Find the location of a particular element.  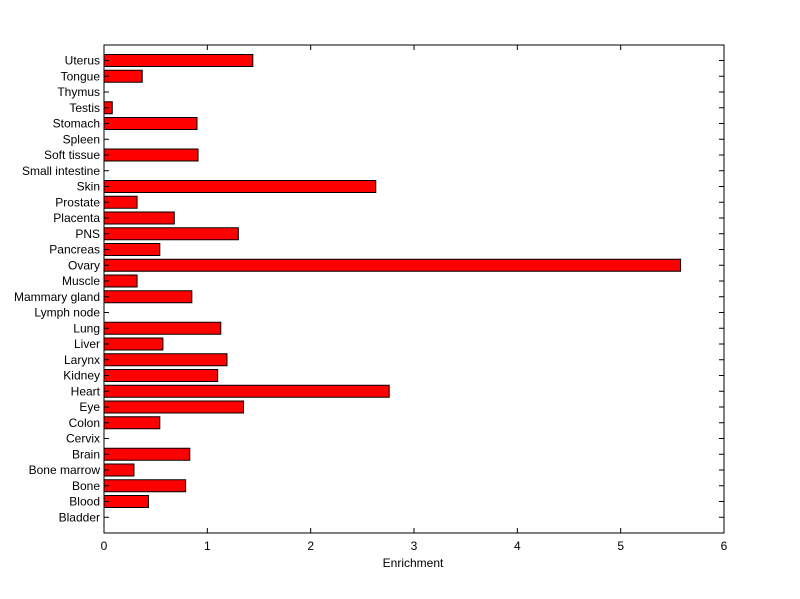

y-tick-label-tongue: Tongue is located at coordinates (81, 76).